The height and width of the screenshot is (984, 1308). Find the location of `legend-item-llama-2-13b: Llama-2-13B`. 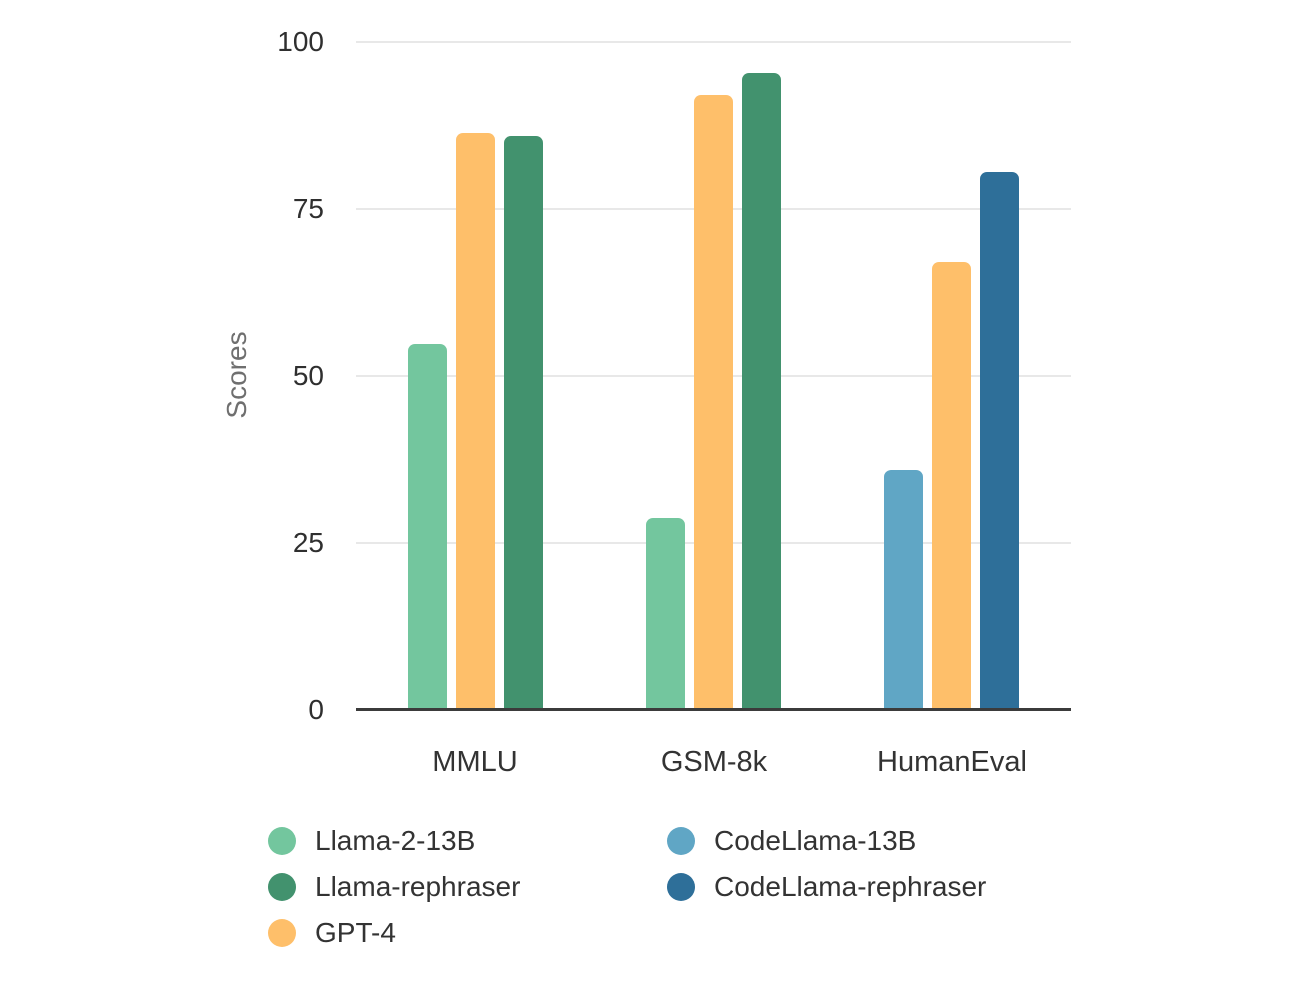

legend-item-llama-2-13b: Llama-2-13B is located at coordinates (394, 841).